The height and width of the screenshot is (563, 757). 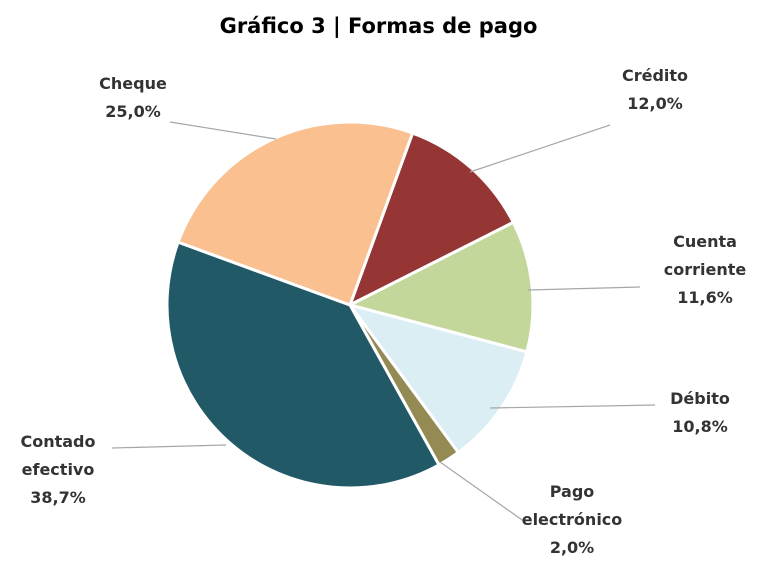 I want to click on chart-title: Gráfico 3 | Formas de pago, so click(x=378, y=26).